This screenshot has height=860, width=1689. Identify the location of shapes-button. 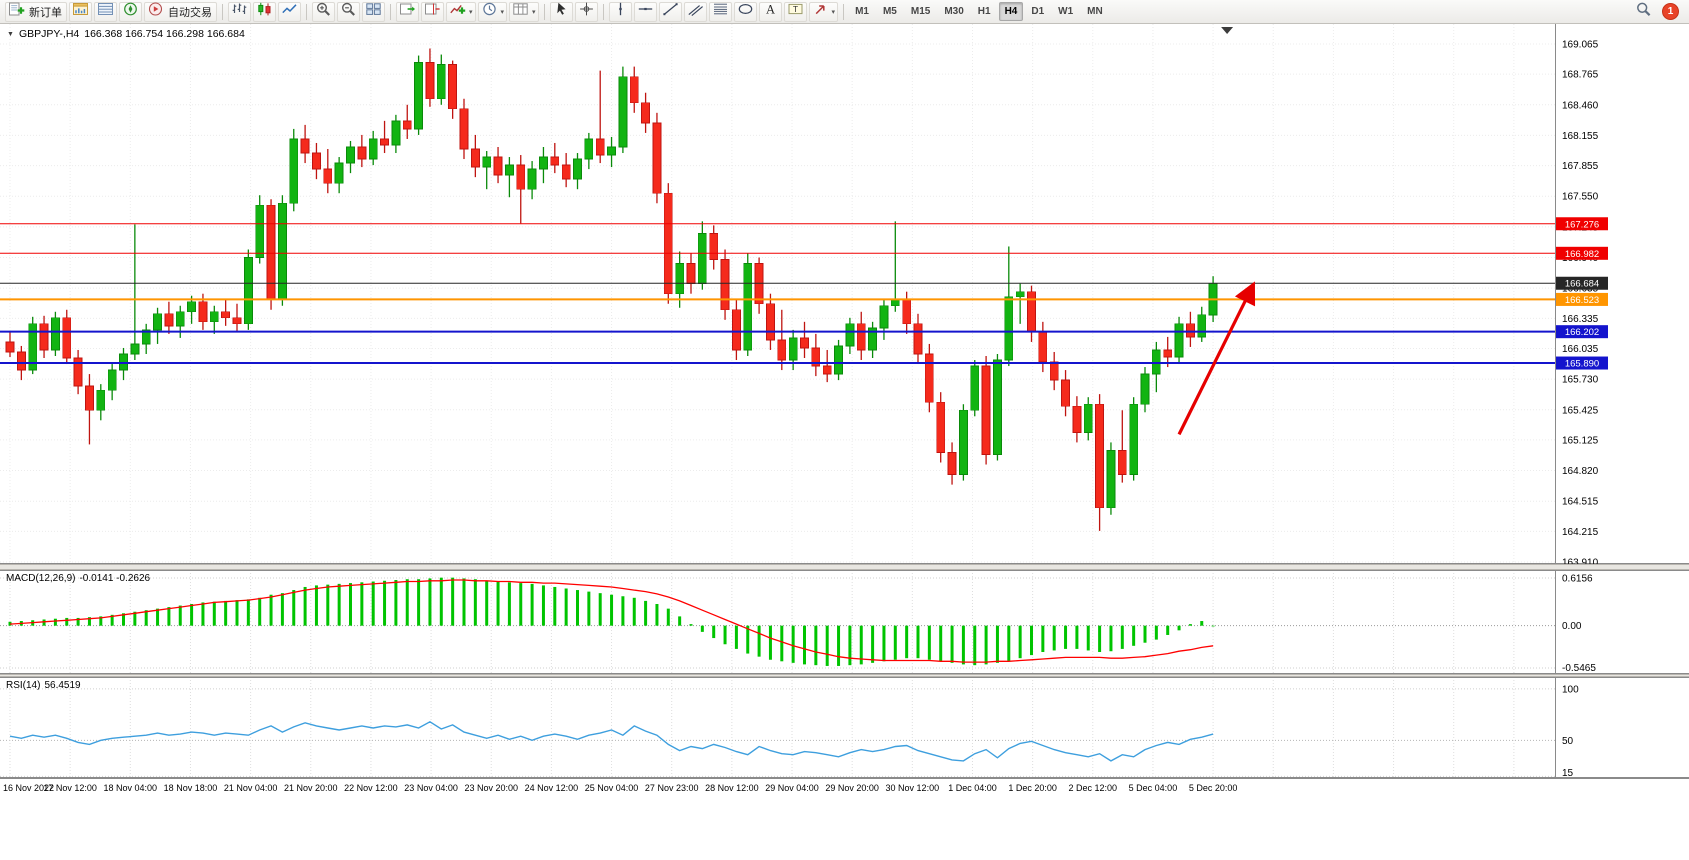
(745, 11).